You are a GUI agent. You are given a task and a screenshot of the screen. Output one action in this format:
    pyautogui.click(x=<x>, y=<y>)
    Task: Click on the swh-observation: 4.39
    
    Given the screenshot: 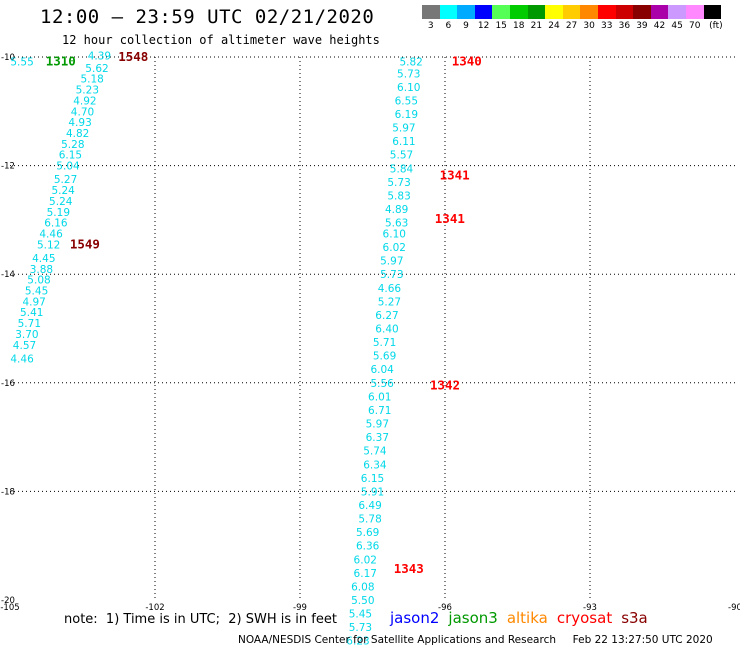 What is the action you would take?
    pyautogui.click(x=99, y=56)
    